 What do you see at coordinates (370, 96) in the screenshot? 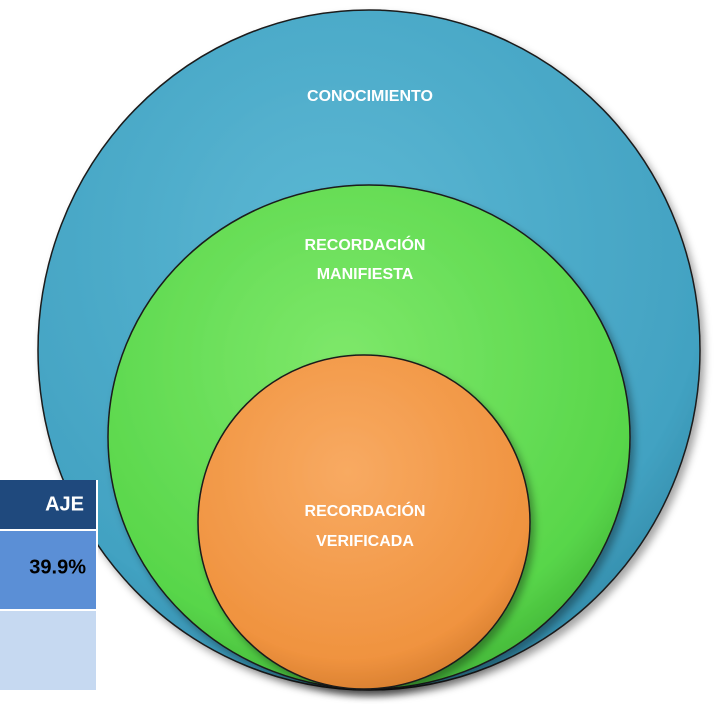
I see `circle-label: CONOCIMIENTO` at bounding box center [370, 96].